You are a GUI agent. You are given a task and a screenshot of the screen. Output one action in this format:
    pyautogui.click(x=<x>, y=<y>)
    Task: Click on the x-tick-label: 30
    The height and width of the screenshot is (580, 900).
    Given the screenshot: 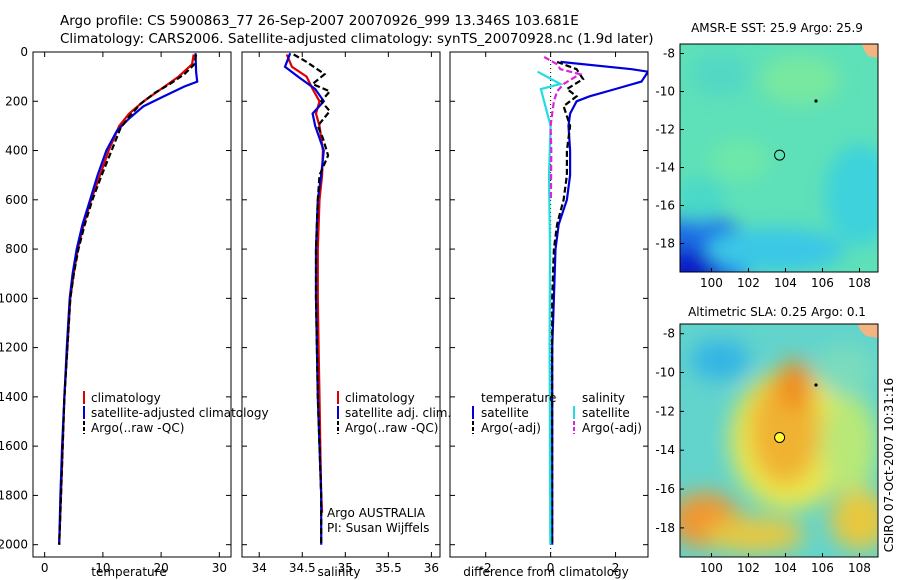 What is the action you would take?
    pyautogui.click(x=219, y=568)
    